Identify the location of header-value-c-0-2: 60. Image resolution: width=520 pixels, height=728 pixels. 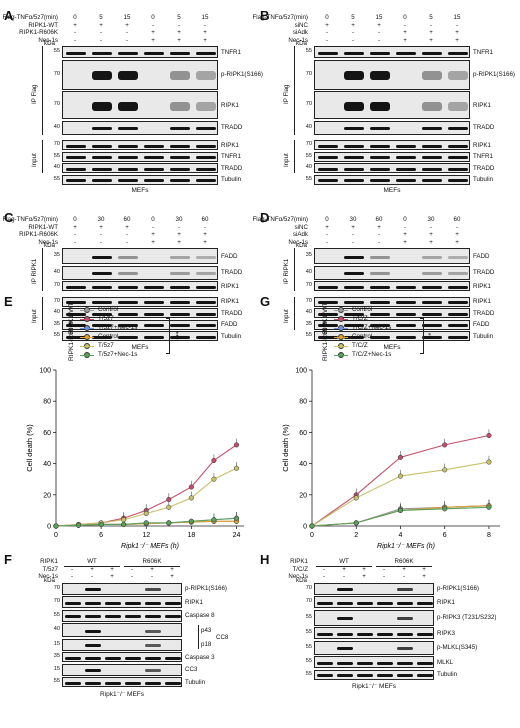
(127, 219).